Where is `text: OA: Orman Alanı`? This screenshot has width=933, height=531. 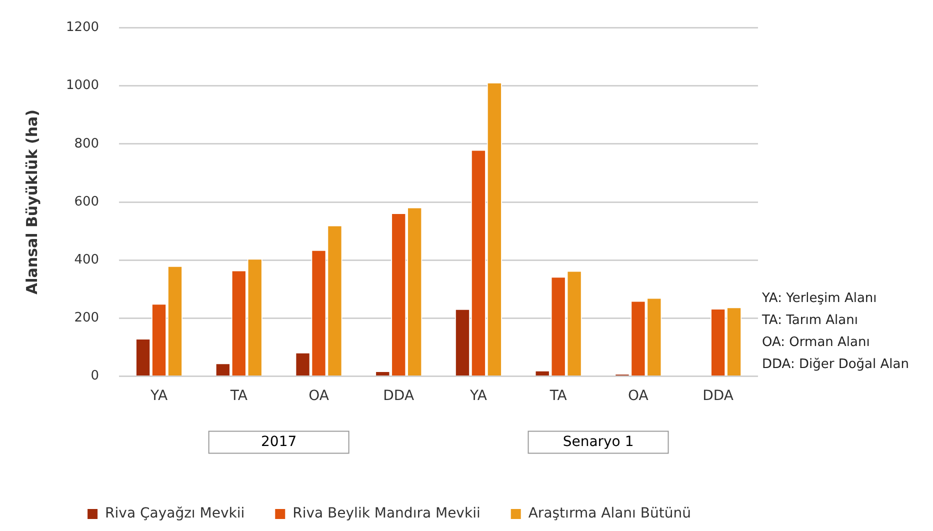 text: OA: Orman Alanı is located at coordinates (816, 343).